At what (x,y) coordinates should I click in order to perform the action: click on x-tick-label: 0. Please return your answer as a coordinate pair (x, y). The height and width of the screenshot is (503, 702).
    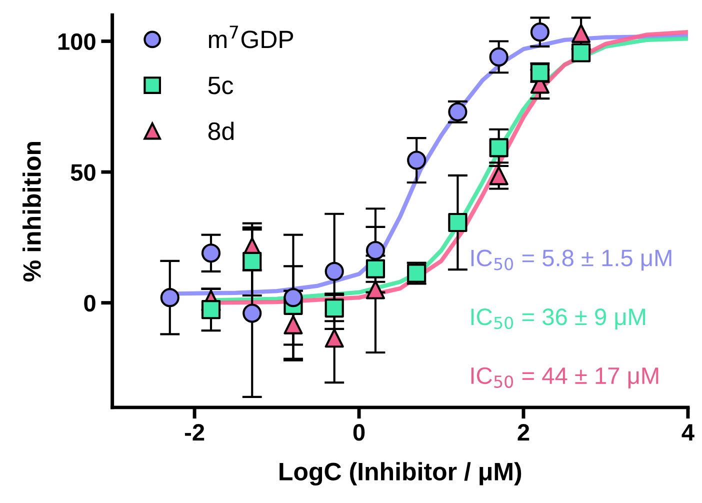
    Looking at the image, I should click on (359, 432).